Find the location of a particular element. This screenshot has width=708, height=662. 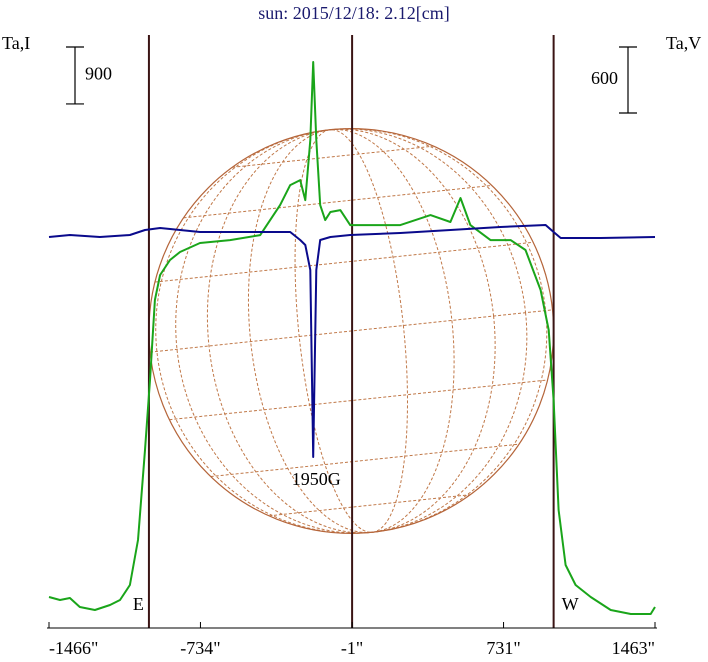

x-tick-label: 731" is located at coordinates (503, 648).